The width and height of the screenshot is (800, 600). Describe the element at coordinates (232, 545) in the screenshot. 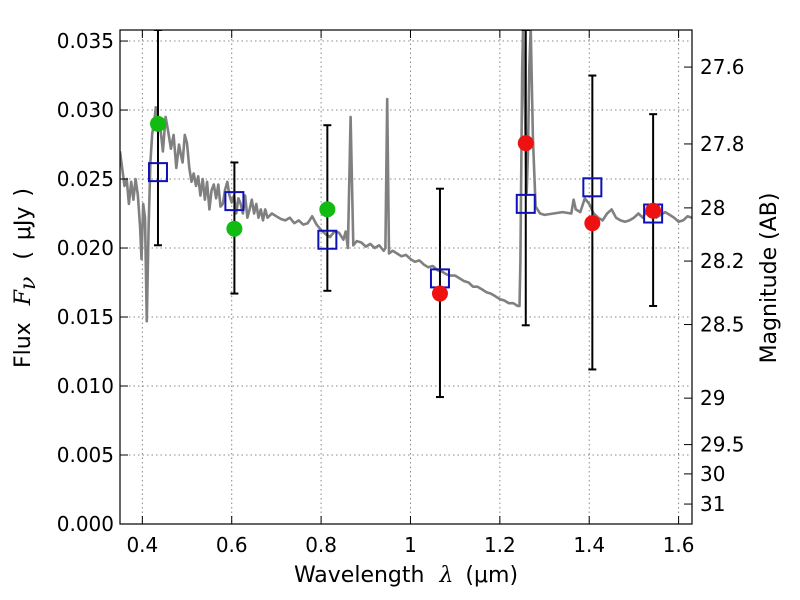

I see `x-tick-label-1: 0.6` at that location.